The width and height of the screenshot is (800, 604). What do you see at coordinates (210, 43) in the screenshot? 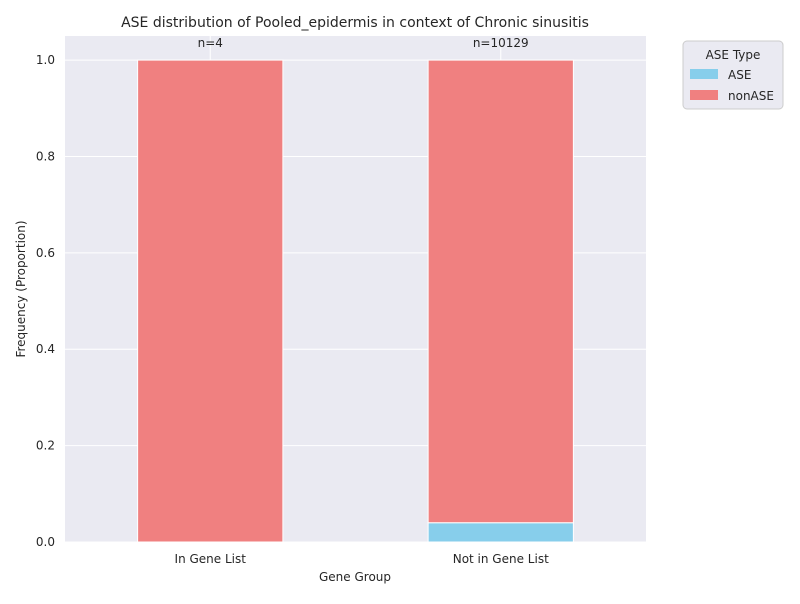
I see `bar-count-label: n=4` at bounding box center [210, 43].